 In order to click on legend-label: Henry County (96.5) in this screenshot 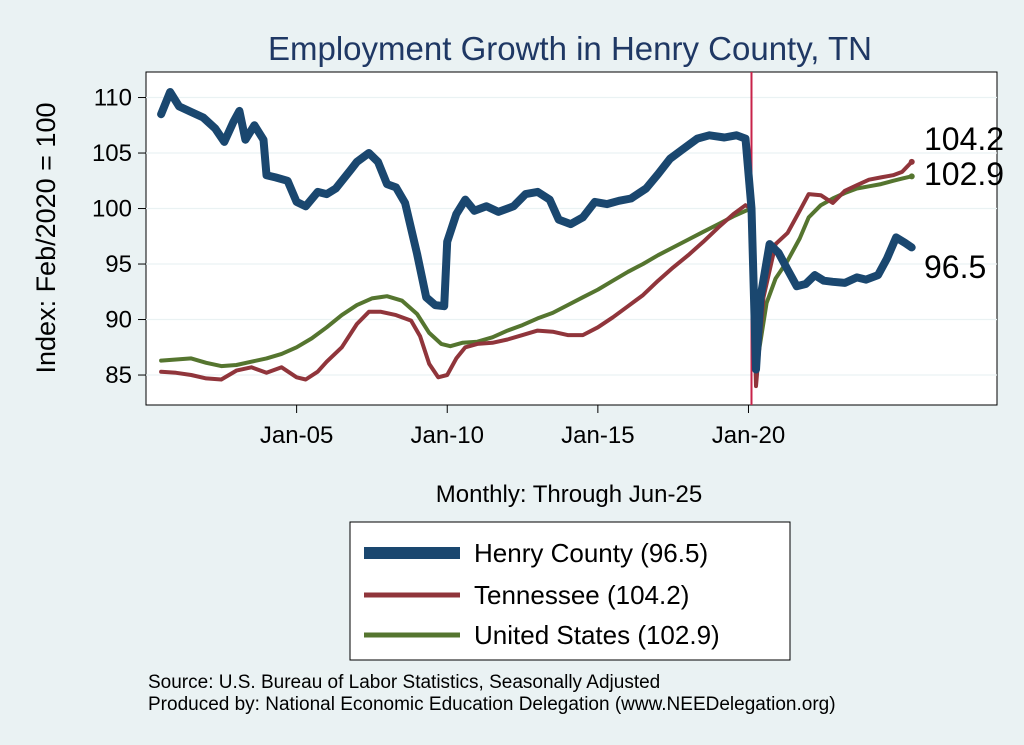, I will do `click(591, 553)`.